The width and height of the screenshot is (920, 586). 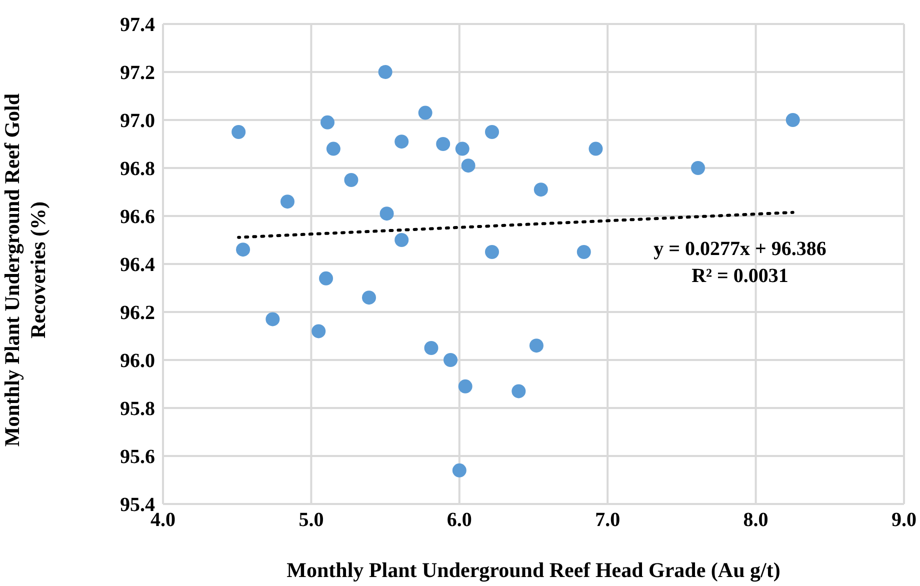 What do you see at coordinates (137, 409) in the screenshot?
I see `y-tick-label: 95.8` at bounding box center [137, 409].